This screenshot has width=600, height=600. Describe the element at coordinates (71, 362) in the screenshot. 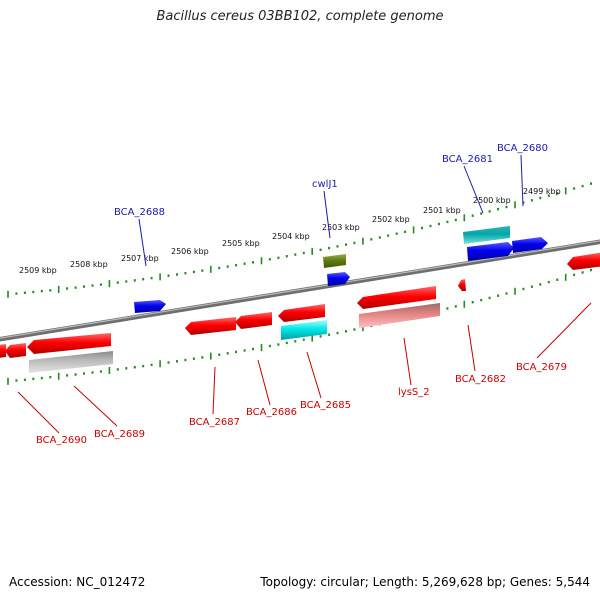

I see `gene-arrow-gray` at that location.